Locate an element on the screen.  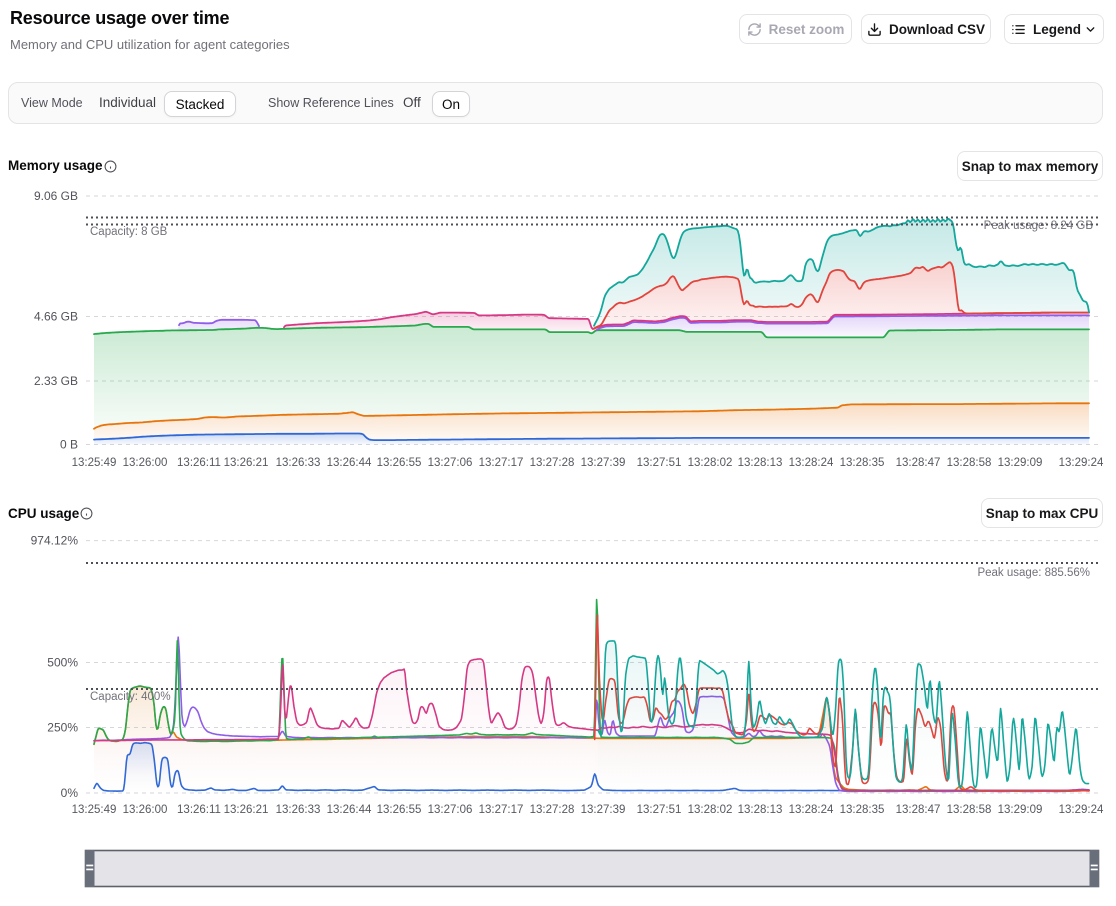
svg-text: 9.06 GB is located at coordinates (56, 196).